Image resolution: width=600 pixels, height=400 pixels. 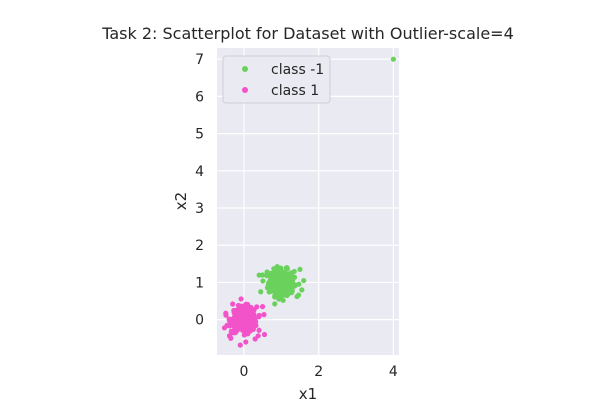 What do you see at coordinates (244, 322) in the screenshot?
I see `series-1-points` at bounding box center [244, 322].